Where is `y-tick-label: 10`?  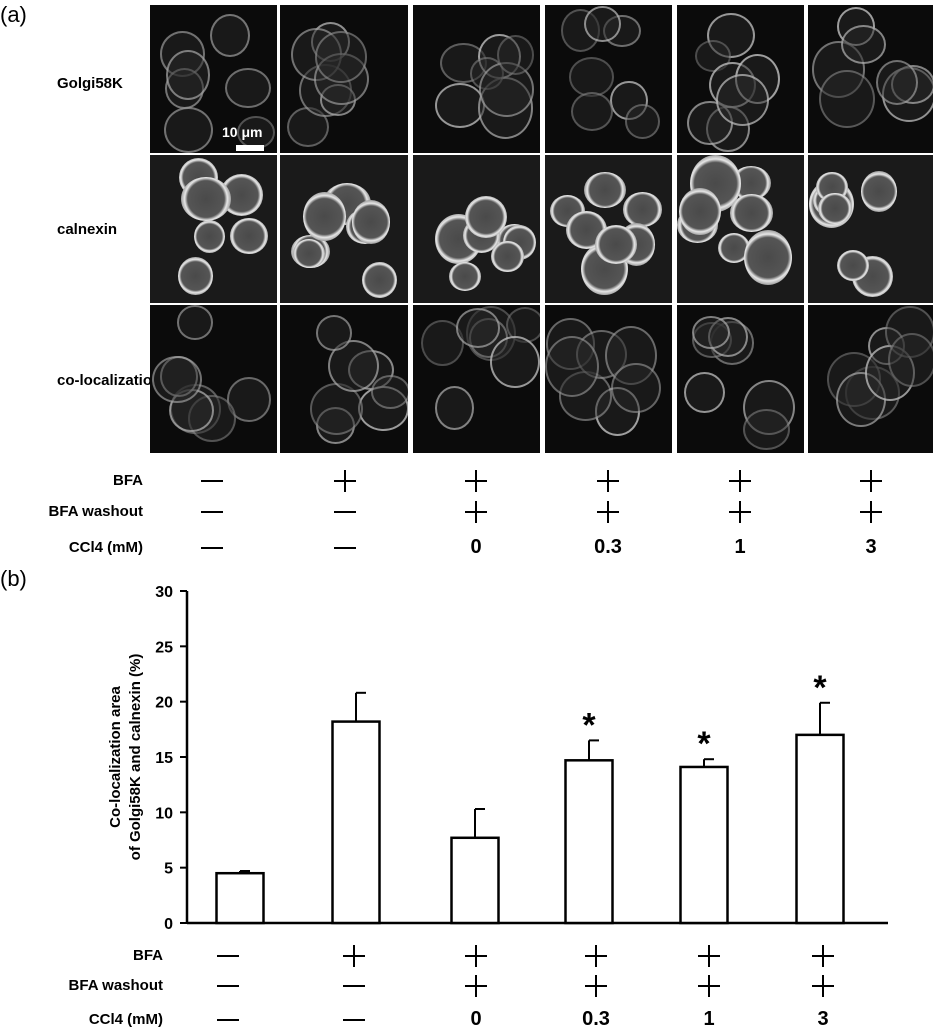
y-tick-label: 10 is located at coordinates (164, 813).